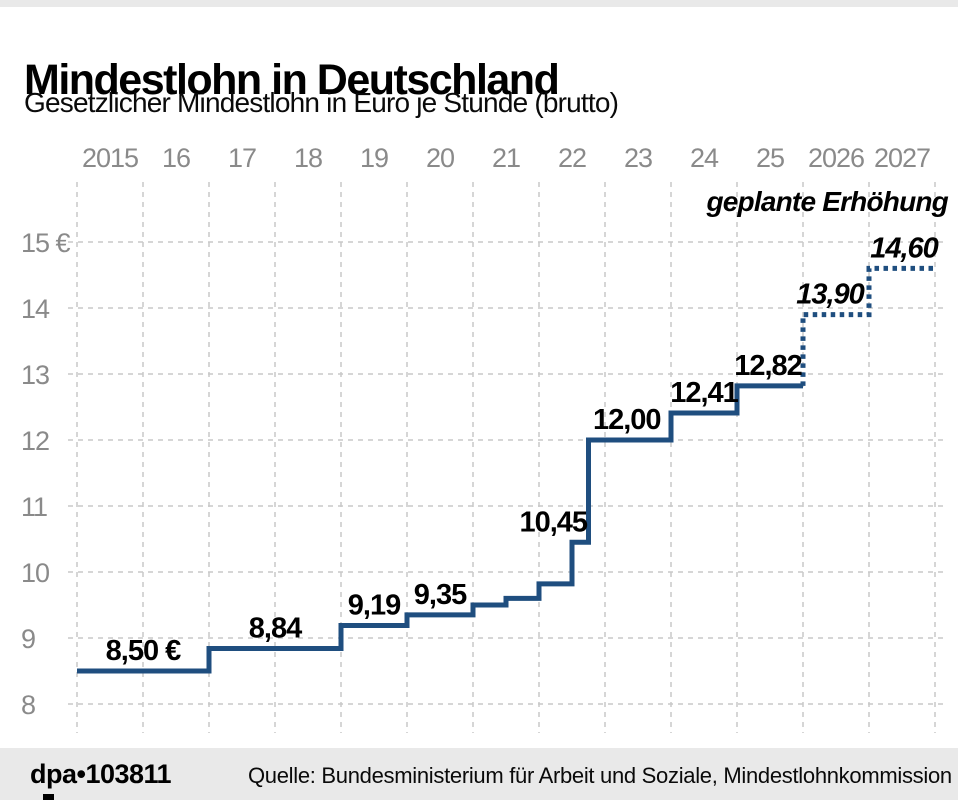 This screenshot has width=958, height=800. I want to click on x-tick-label: 22, so click(572, 158).